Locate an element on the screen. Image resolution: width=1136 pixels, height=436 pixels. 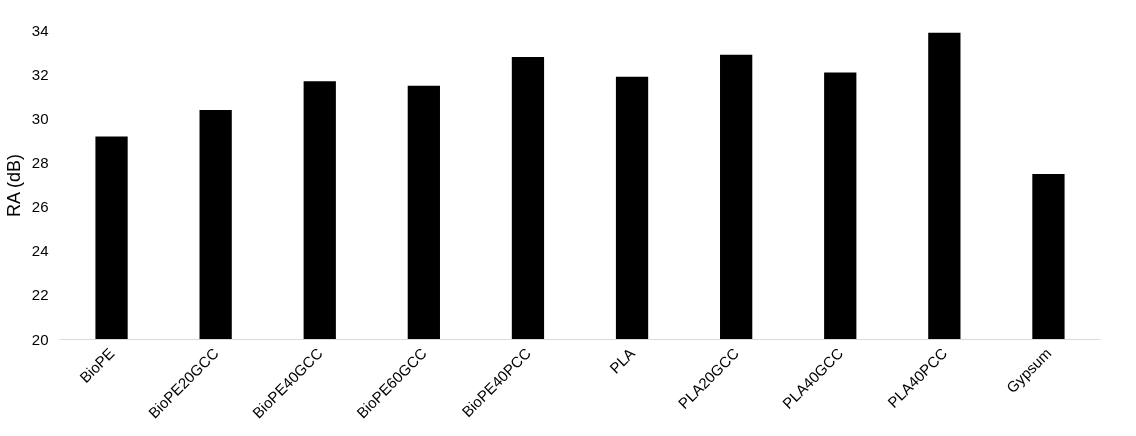
y-tick-label: 22 is located at coordinates (40, 295).